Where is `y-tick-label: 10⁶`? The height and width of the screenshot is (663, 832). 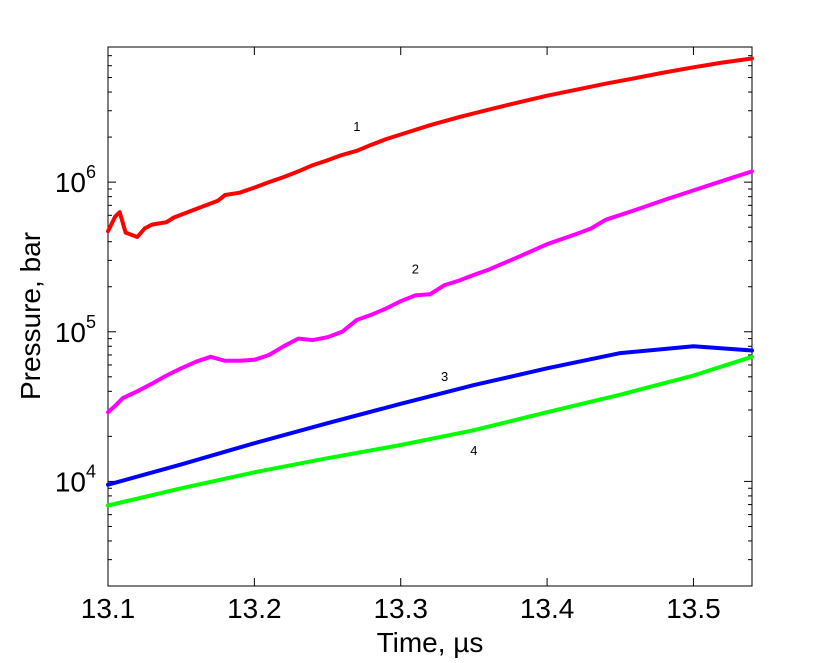 y-tick-label: 10⁶ is located at coordinates (75, 180).